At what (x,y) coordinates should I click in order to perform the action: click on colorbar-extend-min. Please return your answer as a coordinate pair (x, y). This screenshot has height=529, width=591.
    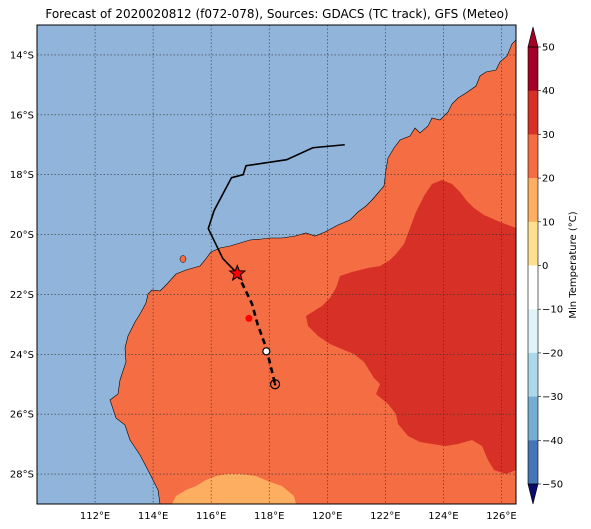
    Looking at the image, I should click on (533, 494).